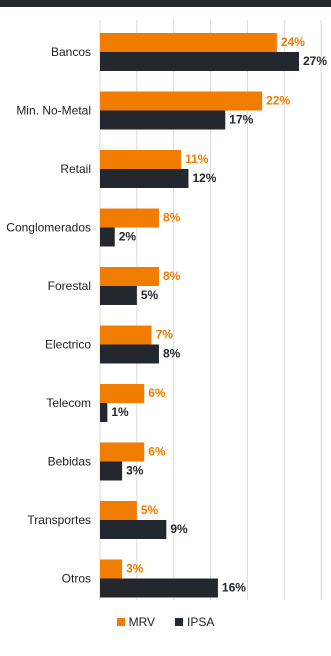  Describe the element at coordinates (179, 529) in the screenshot. I see `value-label-ipsa: 9%` at that location.